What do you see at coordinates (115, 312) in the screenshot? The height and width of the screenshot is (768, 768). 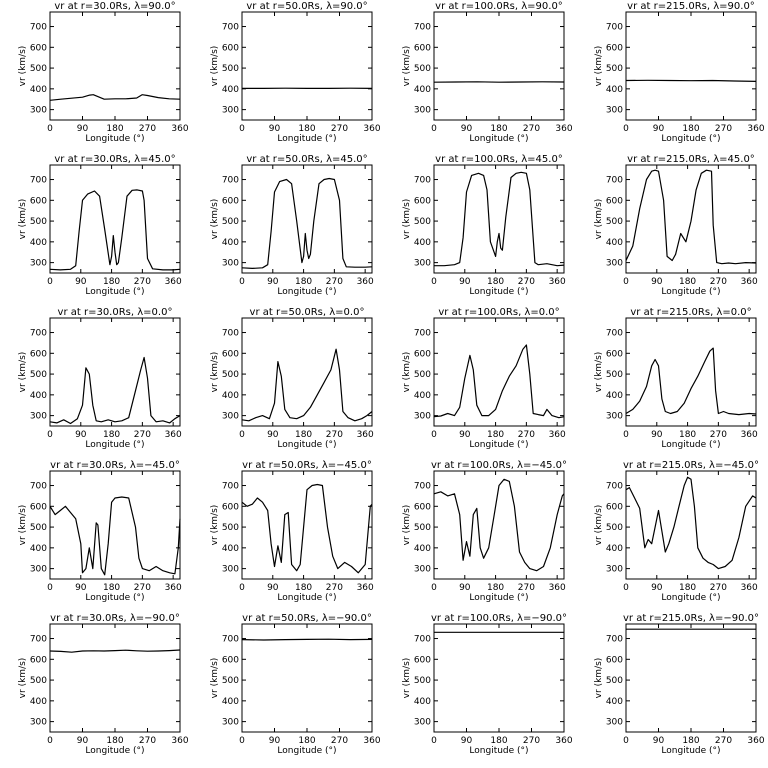 I see `chart-title: vr at r=30.0Rs, λ=0.0°` at bounding box center [115, 312].